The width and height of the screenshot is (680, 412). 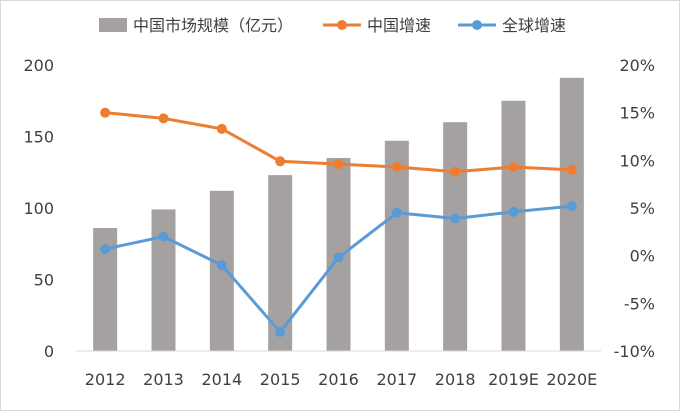 I want to click on x-tick-label: 2014, so click(x=221, y=379).